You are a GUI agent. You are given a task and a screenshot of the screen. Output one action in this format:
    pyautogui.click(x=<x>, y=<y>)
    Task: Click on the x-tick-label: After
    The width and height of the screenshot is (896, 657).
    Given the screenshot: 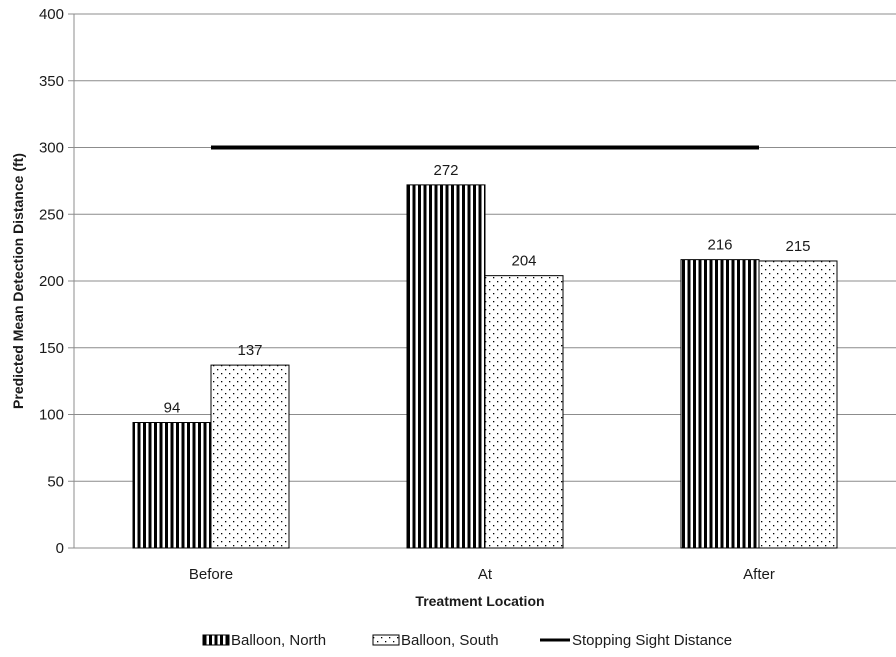 What is the action you would take?
    pyautogui.click(x=759, y=574)
    